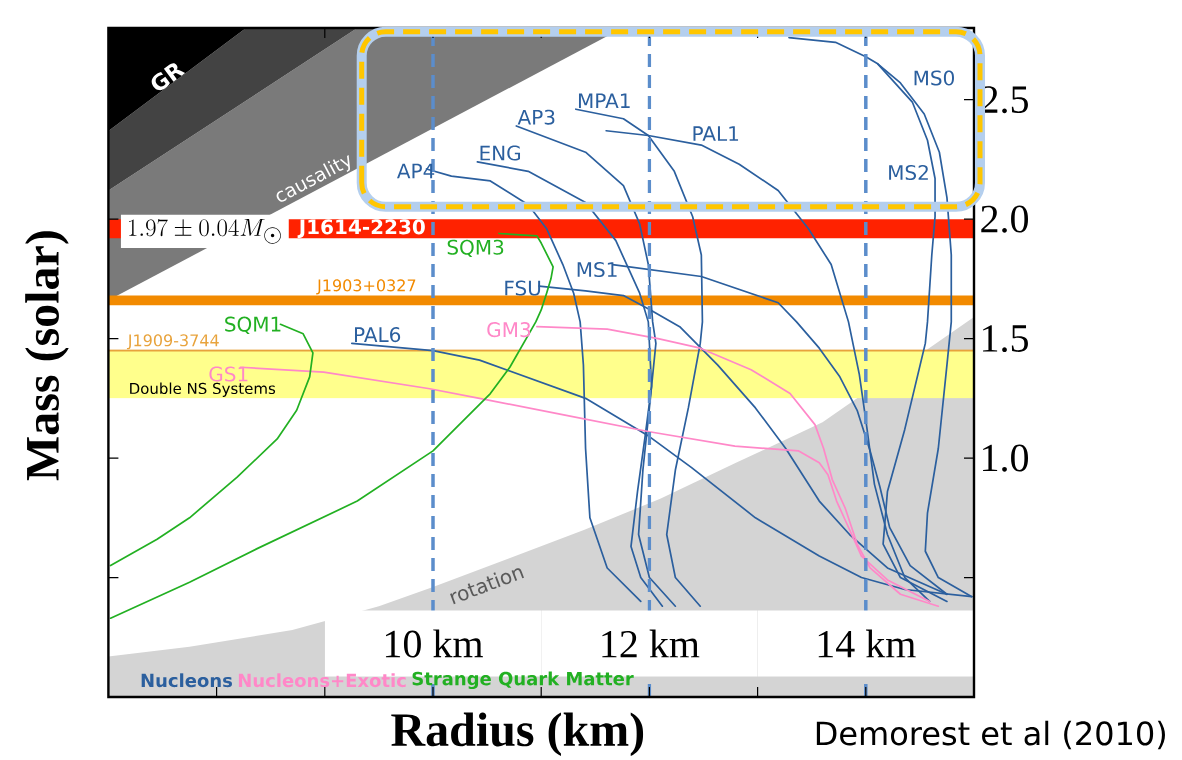 This screenshot has width=1182, height=760. Describe the element at coordinates (597, 269) in the screenshot. I see `series-label: MS1` at that location.